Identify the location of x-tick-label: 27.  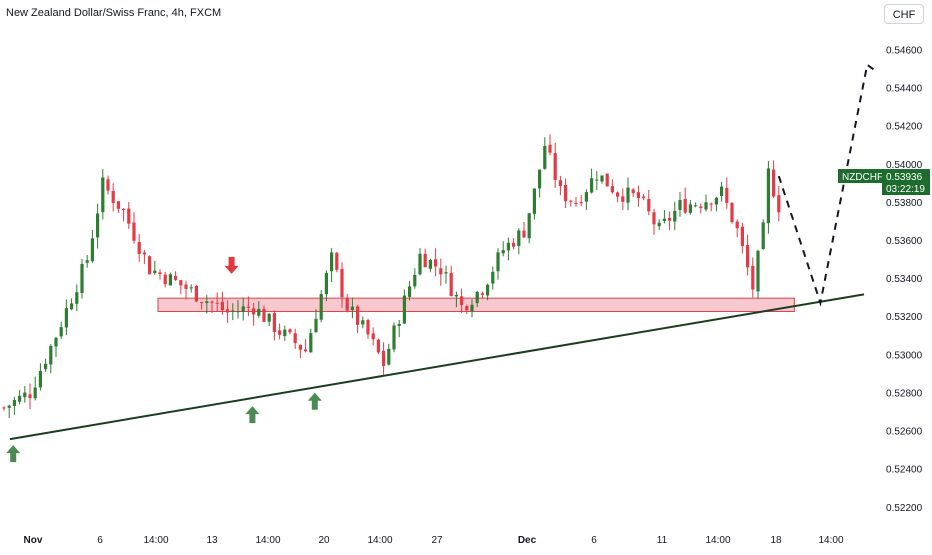
(437, 540).